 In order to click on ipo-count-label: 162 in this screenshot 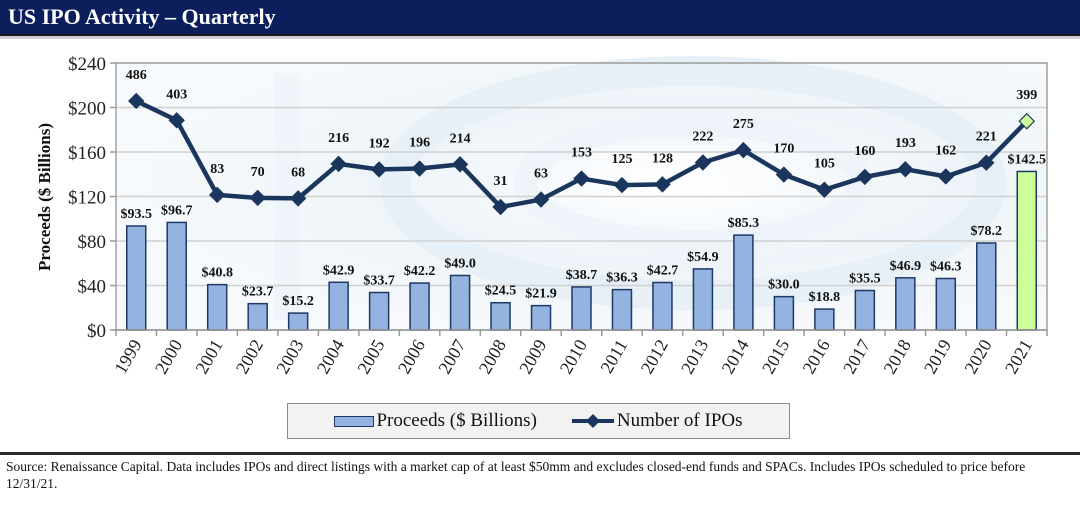, I will do `click(945, 150)`.